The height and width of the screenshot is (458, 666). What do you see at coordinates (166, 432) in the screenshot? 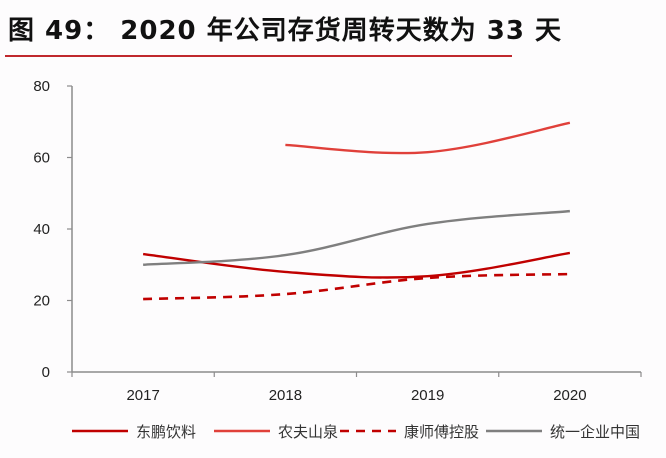
I see `legend-label: 东鹏饮料` at bounding box center [166, 432].